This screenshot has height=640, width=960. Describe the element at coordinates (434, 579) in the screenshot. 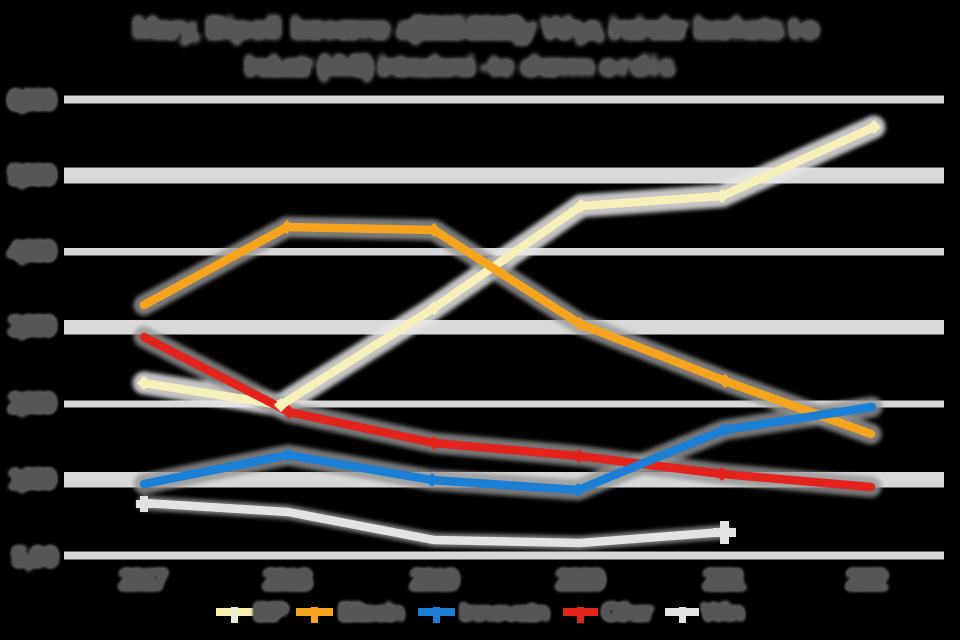

I see `svg-text: 2019` at that location.